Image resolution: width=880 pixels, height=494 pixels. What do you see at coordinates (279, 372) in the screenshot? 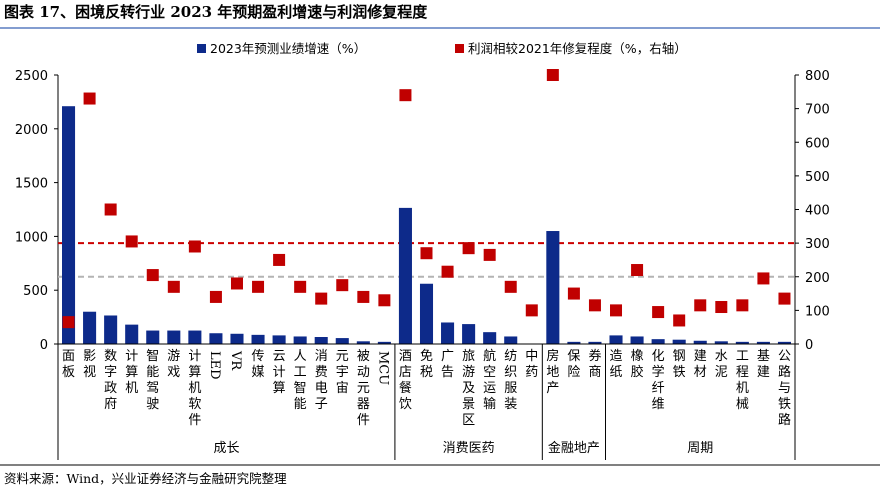
I see `category-label: 云计算` at bounding box center [279, 372].